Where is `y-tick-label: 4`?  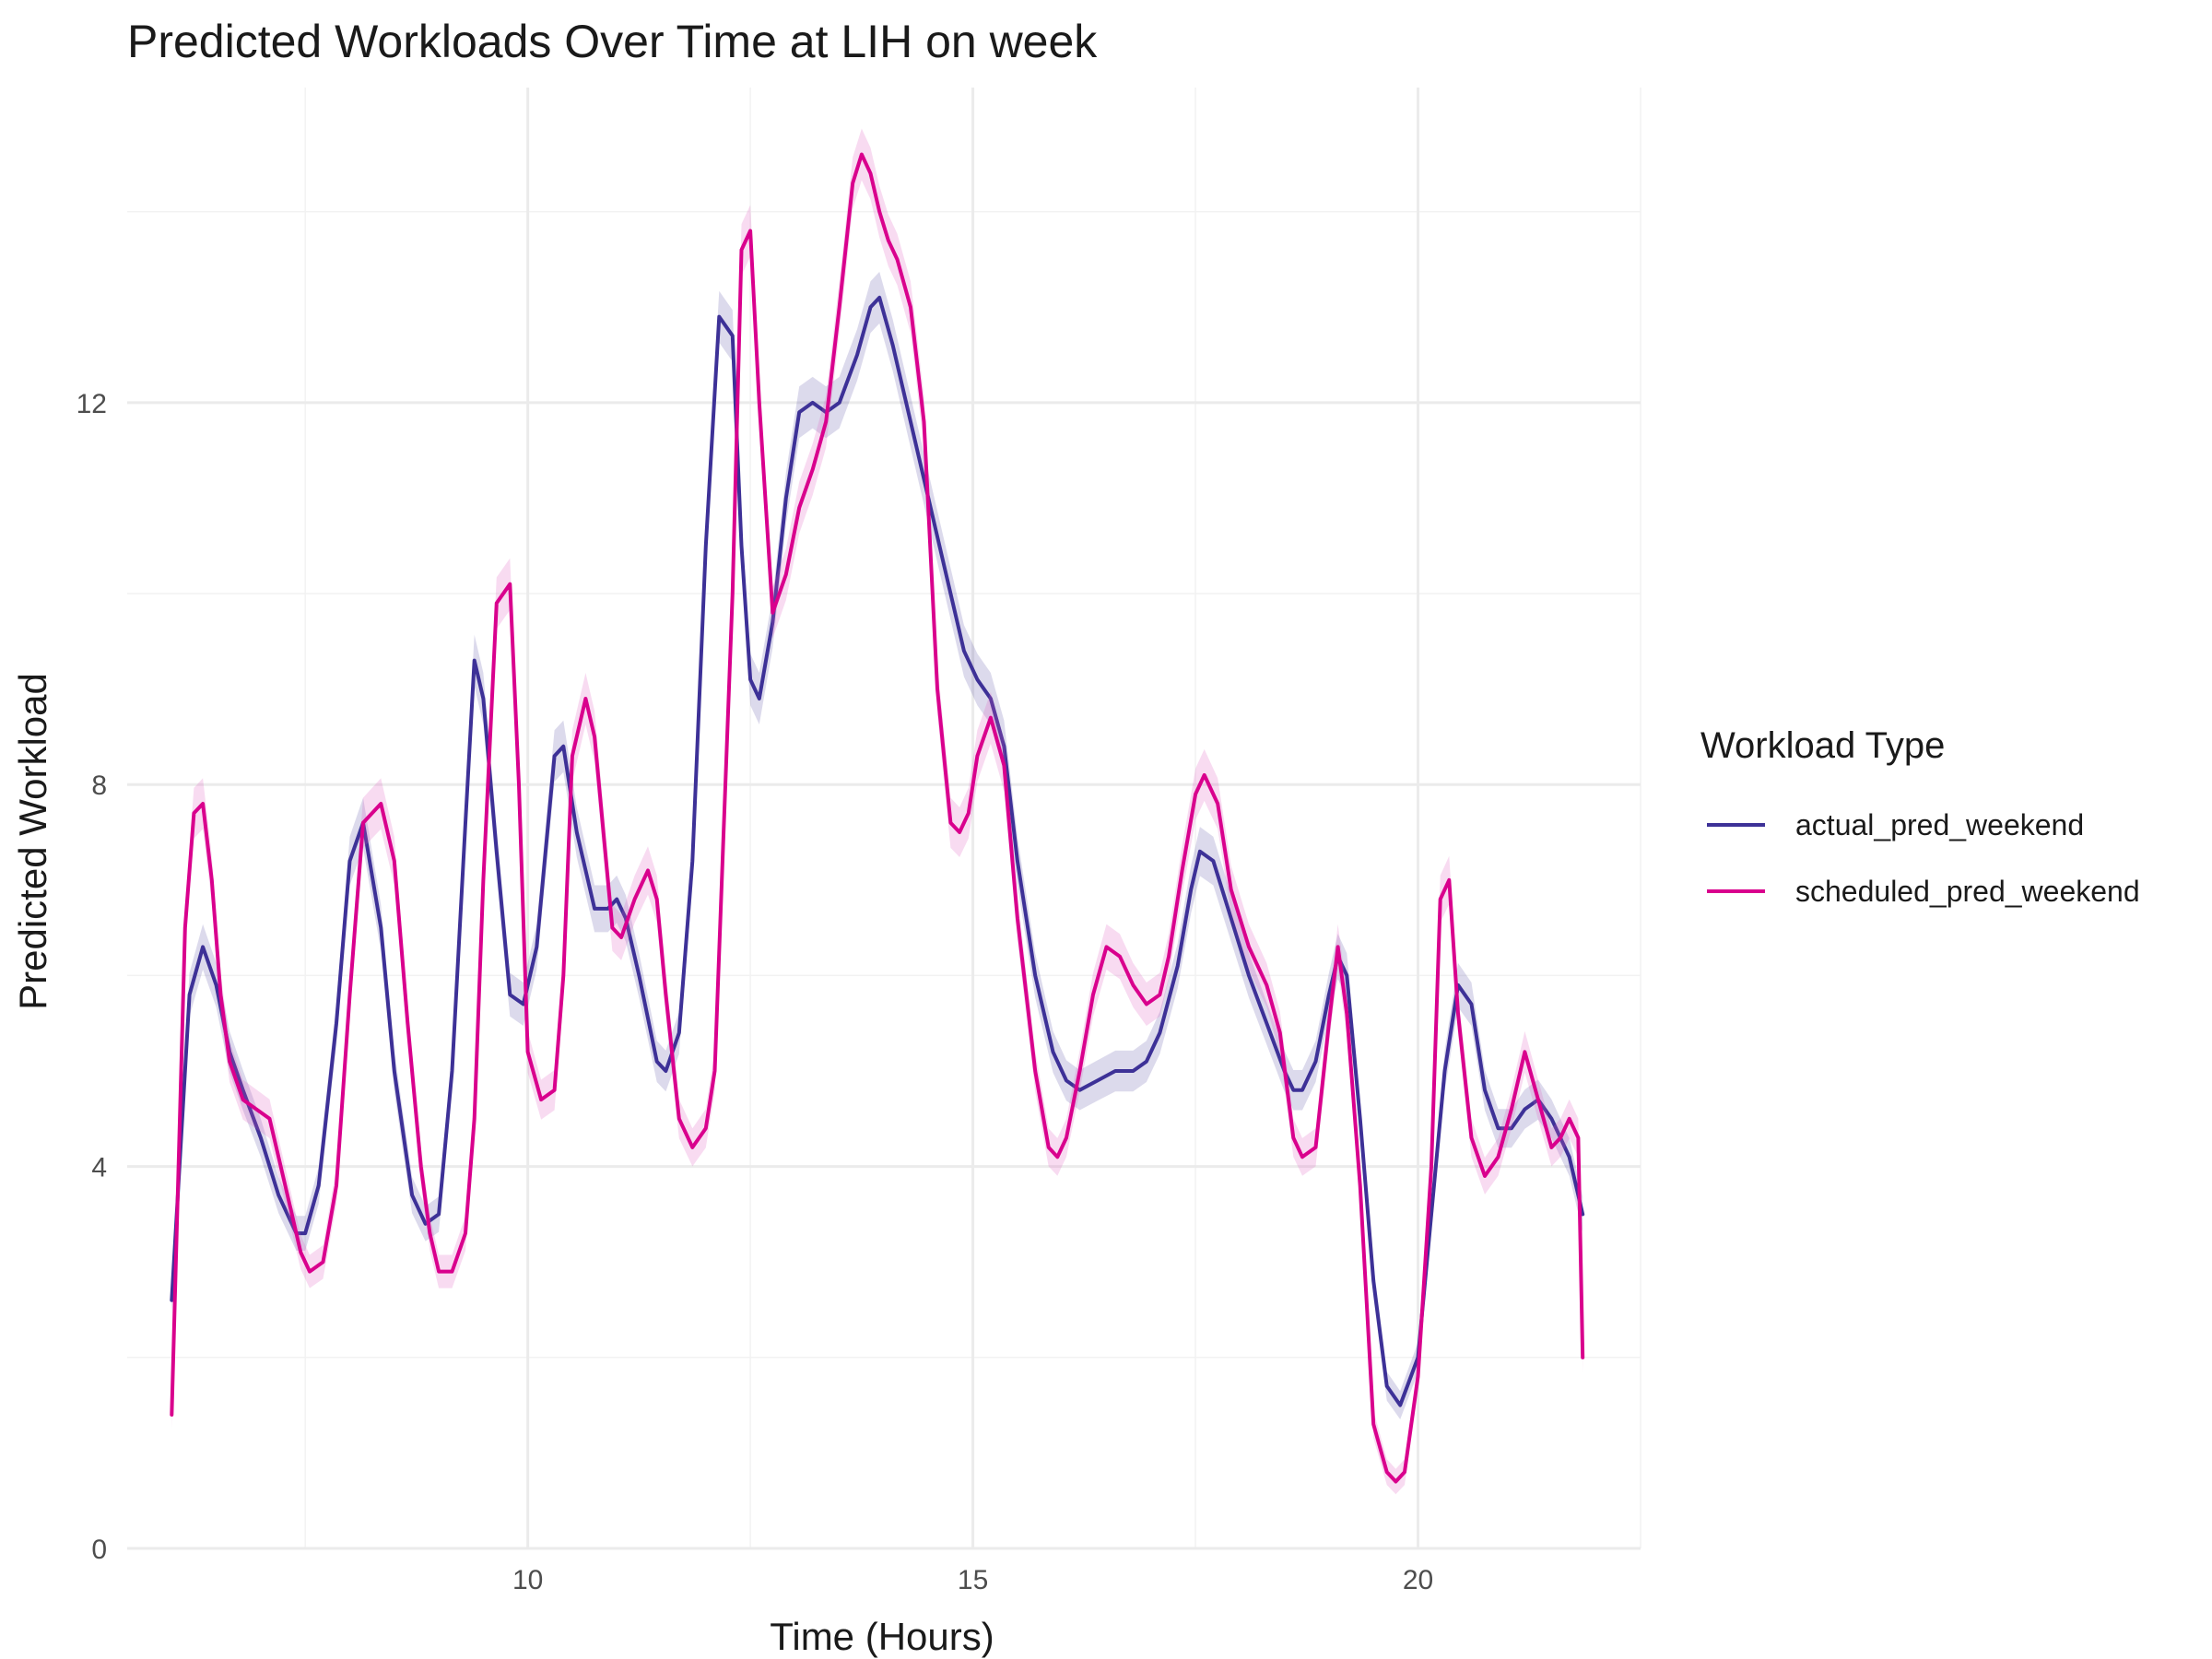 y-tick-label: 4 is located at coordinates (99, 1168).